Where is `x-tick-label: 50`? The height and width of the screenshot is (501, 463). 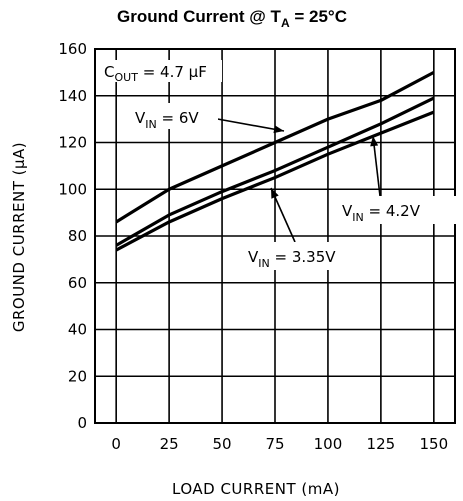
x-tick-label: 50 is located at coordinates (222, 444).